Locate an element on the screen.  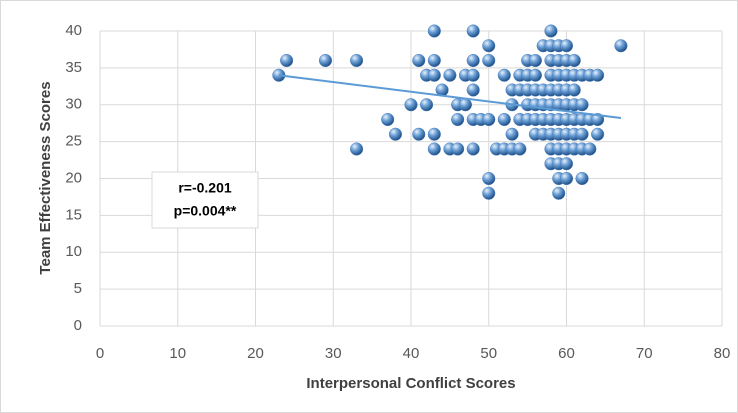
x-axis-title: Interpersonal Conflict Scores is located at coordinates (410, 383).